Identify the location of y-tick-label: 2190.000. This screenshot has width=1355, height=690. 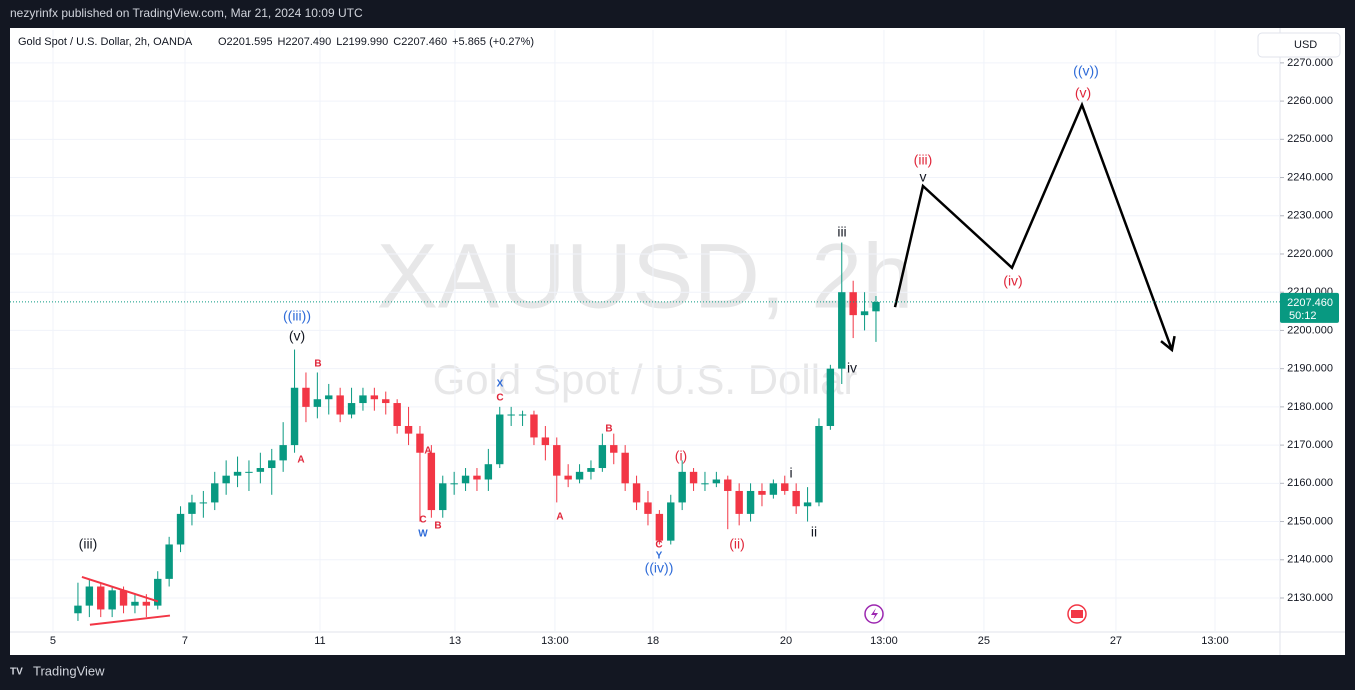
(1310, 369).